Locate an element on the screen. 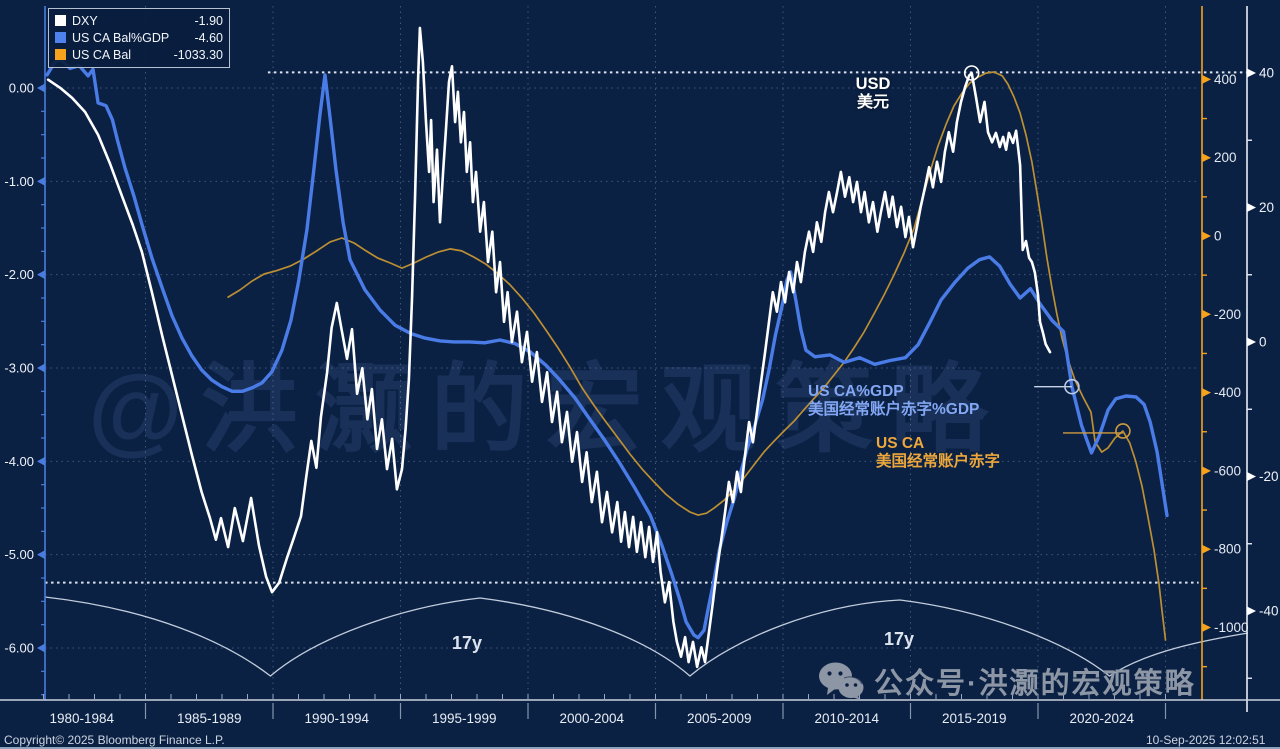  svg-text: 200 is located at coordinates (1225, 157).